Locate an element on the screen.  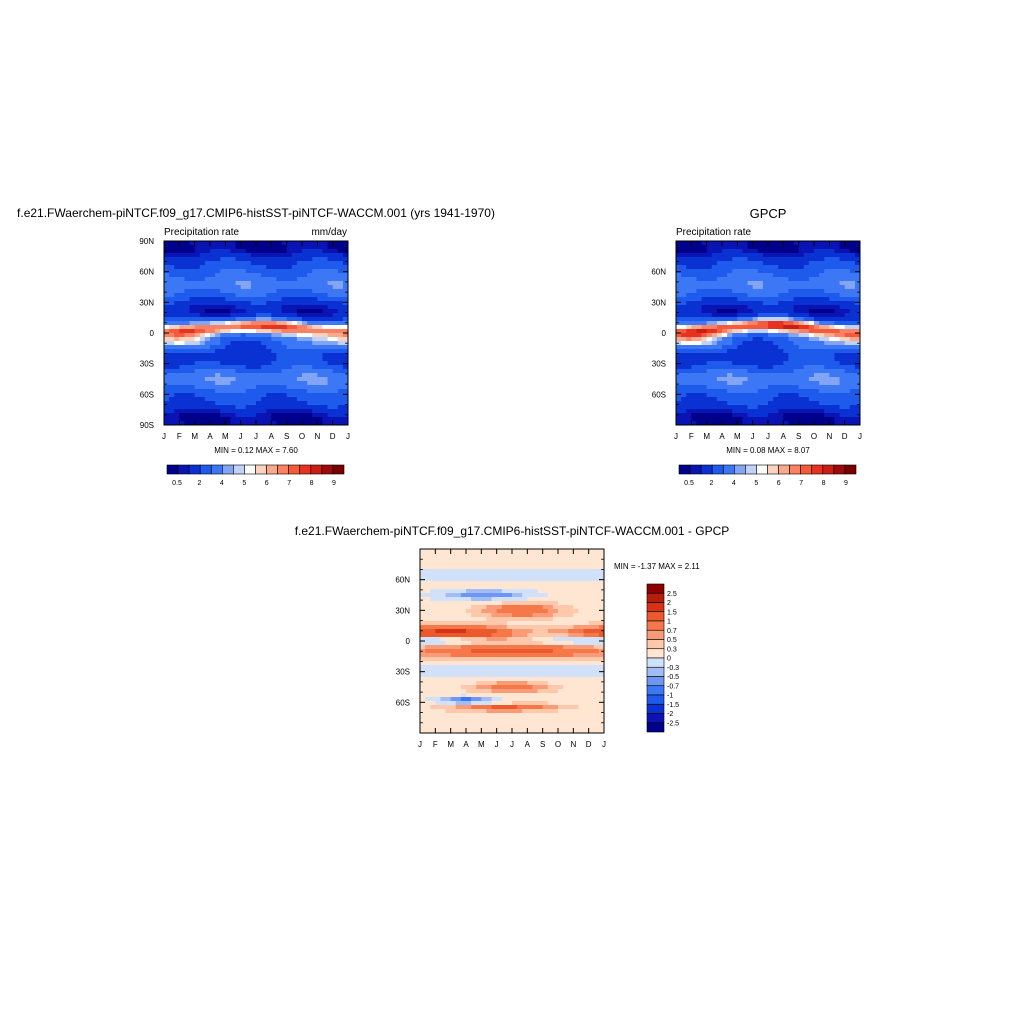
y-tick-label: 30N is located at coordinates (658, 302).